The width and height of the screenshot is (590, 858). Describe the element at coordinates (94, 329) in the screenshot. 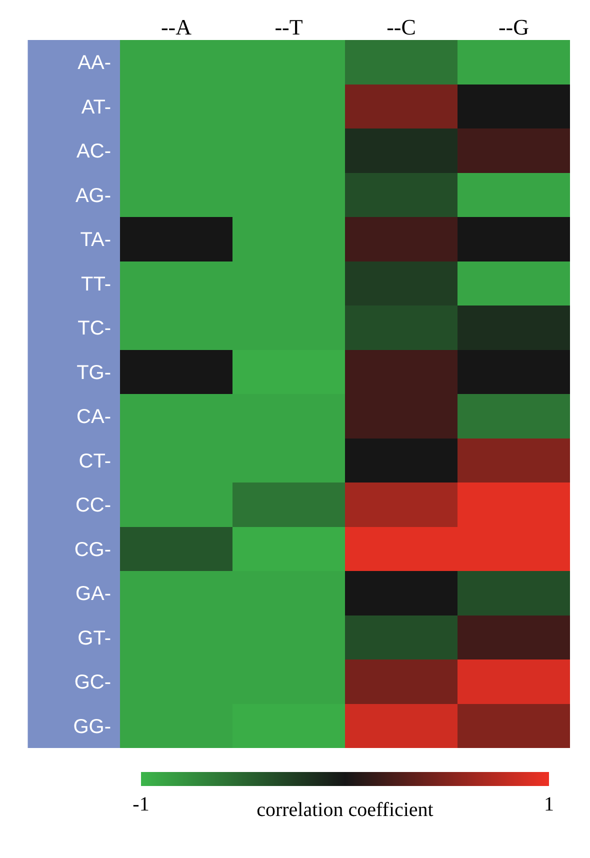

I see `y-tick-label: TC-` at that location.